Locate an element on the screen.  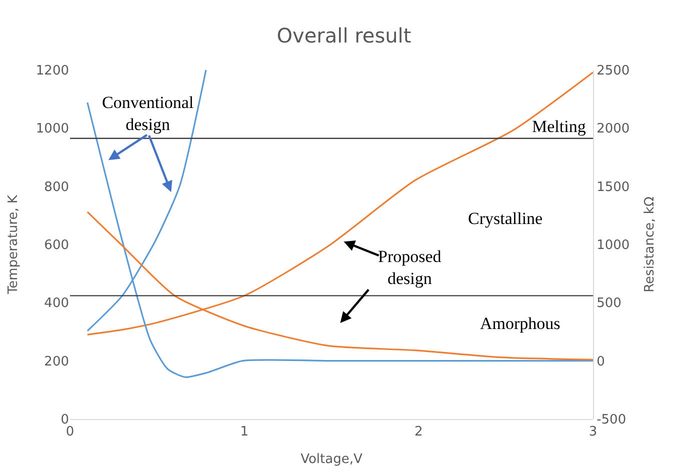
y2-tick-label: 2500 is located at coordinates (613, 71).